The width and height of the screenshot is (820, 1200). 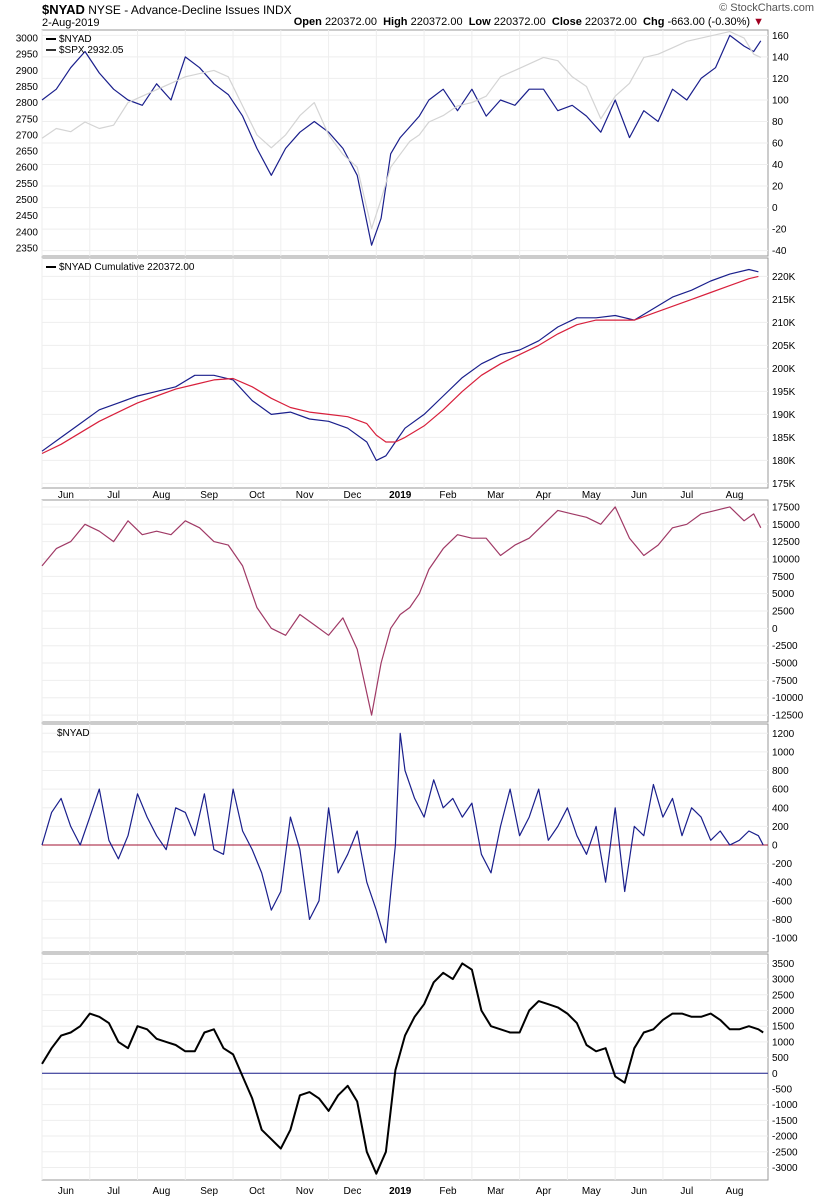 What do you see at coordinates (27, 184) in the screenshot?
I see `y-tick-label-left: 2550` at bounding box center [27, 184].